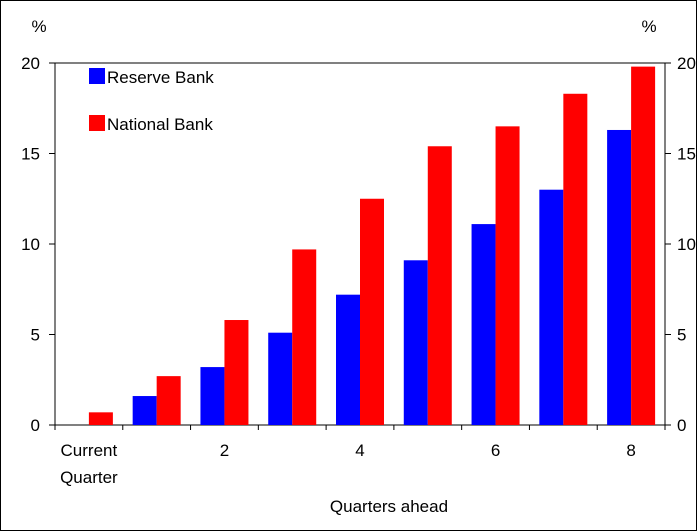 This screenshot has width=697, height=531. What do you see at coordinates (648, 26) in the screenshot?
I see `right-axis-unit: %` at bounding box center [648, 26].